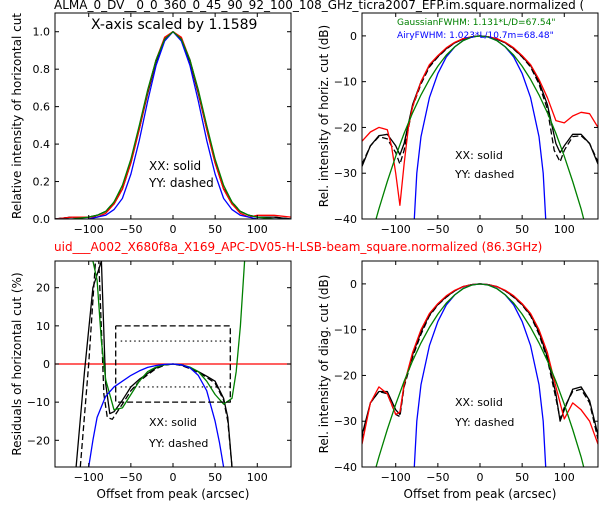  I want to click on y-axis-label: Rel. intensity of horiz. cut (dB), so click(324, 116).